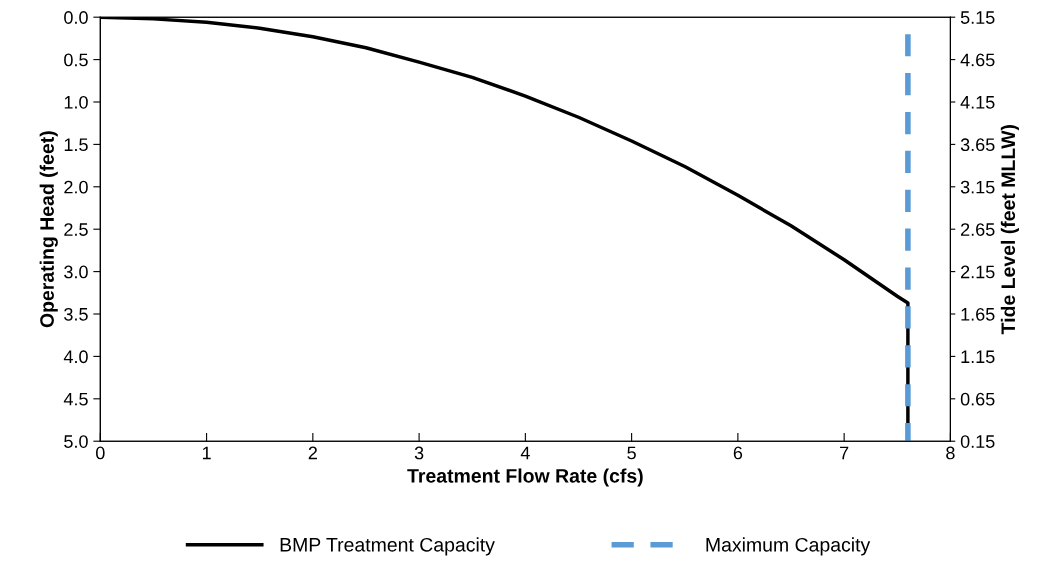 Image resolution: width=1056 pixels, height=573 pixels. What do you see at coordinates (978, 314) in the screenshot?
I see `y2-tick-label: 1.65` at bounding box center [978, 314].